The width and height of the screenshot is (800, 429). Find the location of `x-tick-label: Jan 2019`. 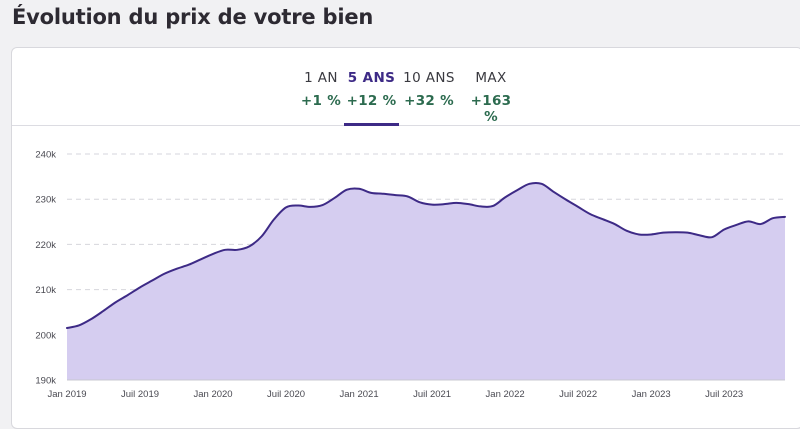

x-tick-label: Jan 2019 is located at coordinates (66, 394).